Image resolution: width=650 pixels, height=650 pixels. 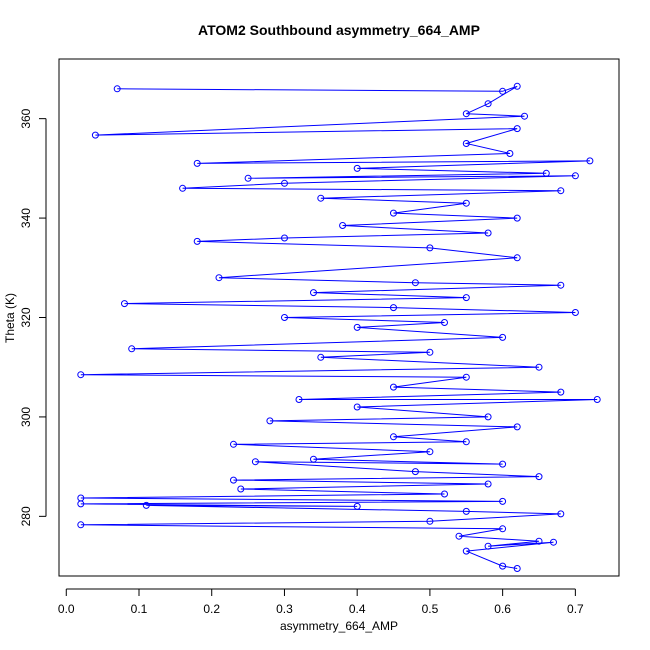 I want to click on x-tick-label: 0.6, so click(x=502, y=609).